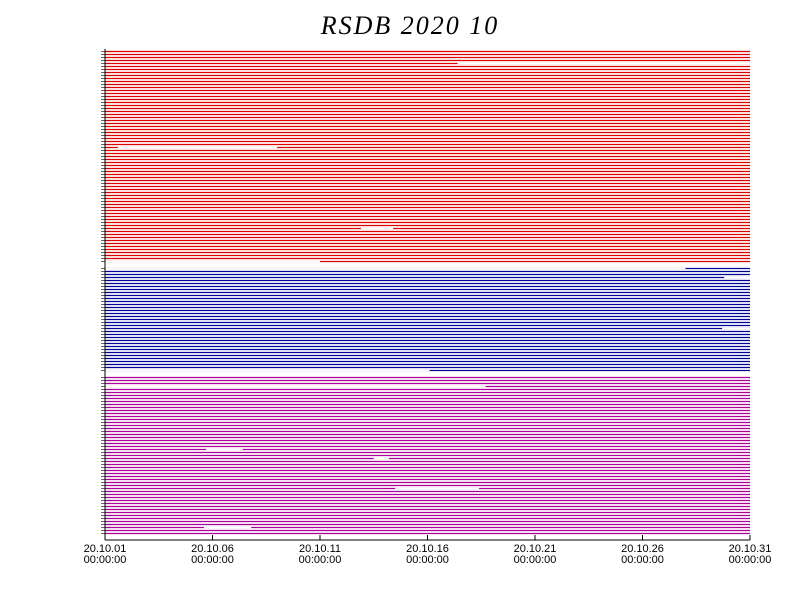 The height and width of the screenshot is (612, 792). Describe the element at coordinates (320, 554) in the screenshot. I see `x-tick-label: 20.10.11 00:00:00` at that location.